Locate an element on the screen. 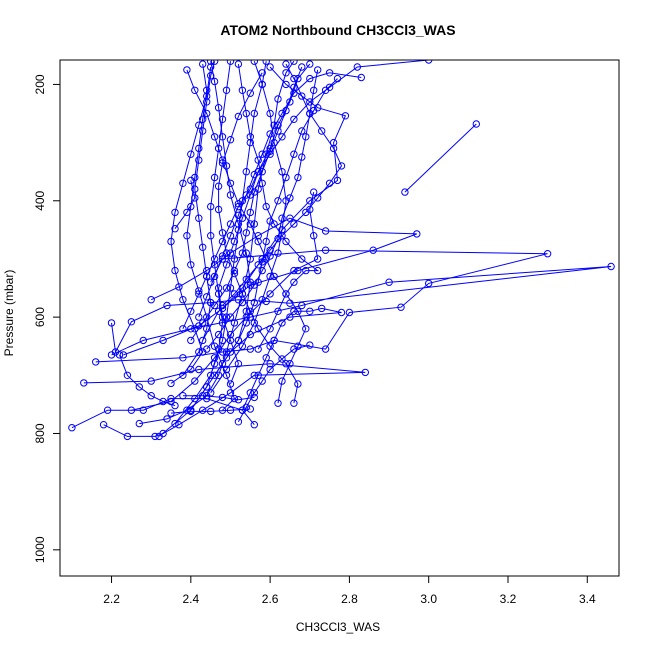 This screenshot has width=650, height=650. y-tick-label: 800 is located at coordinates (40, 433).